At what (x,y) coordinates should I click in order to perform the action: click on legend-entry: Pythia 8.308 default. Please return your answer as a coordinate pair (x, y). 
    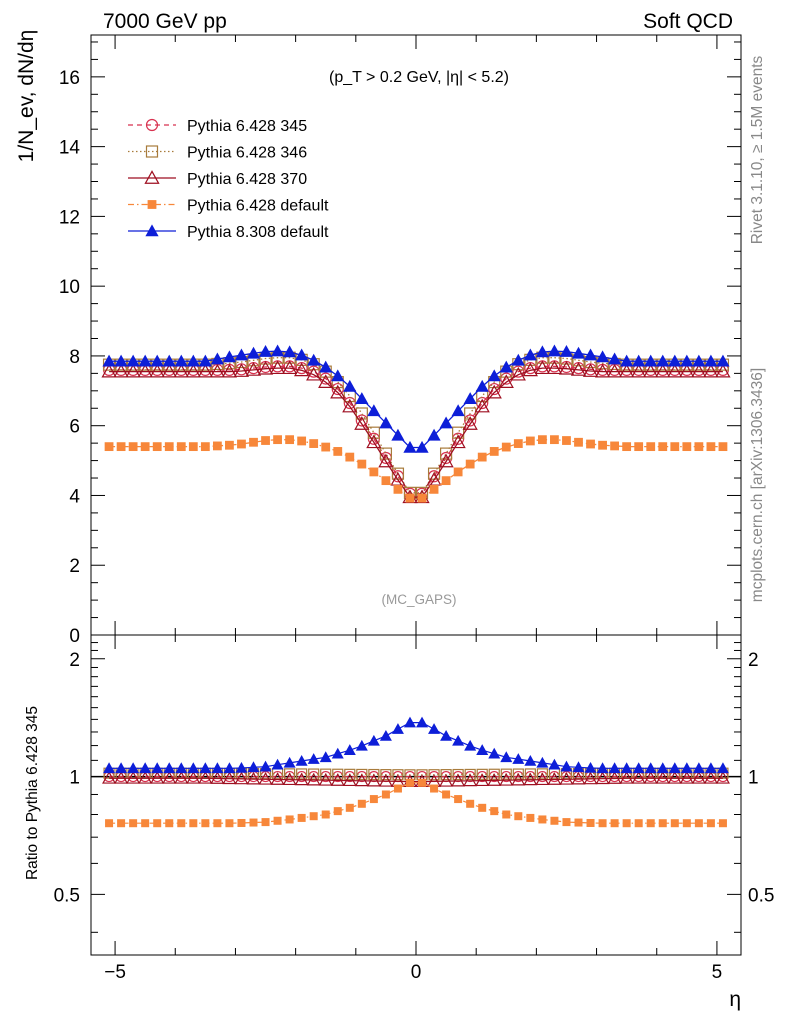
    Looking at the image, I should click on (258, 232).